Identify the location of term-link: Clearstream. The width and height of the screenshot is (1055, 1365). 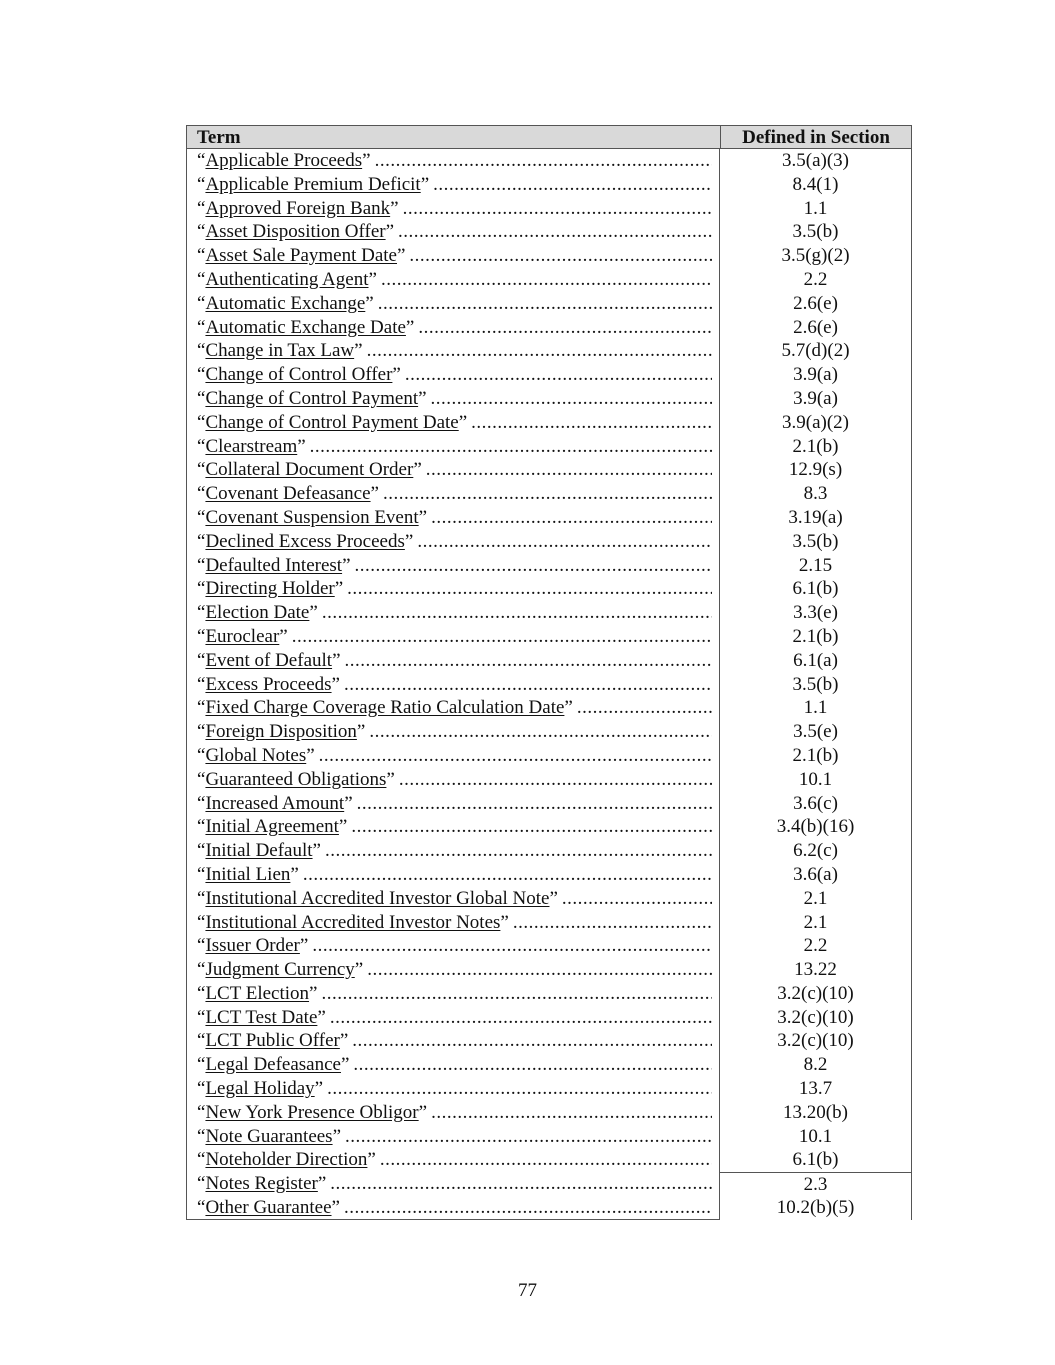
(251, 446).